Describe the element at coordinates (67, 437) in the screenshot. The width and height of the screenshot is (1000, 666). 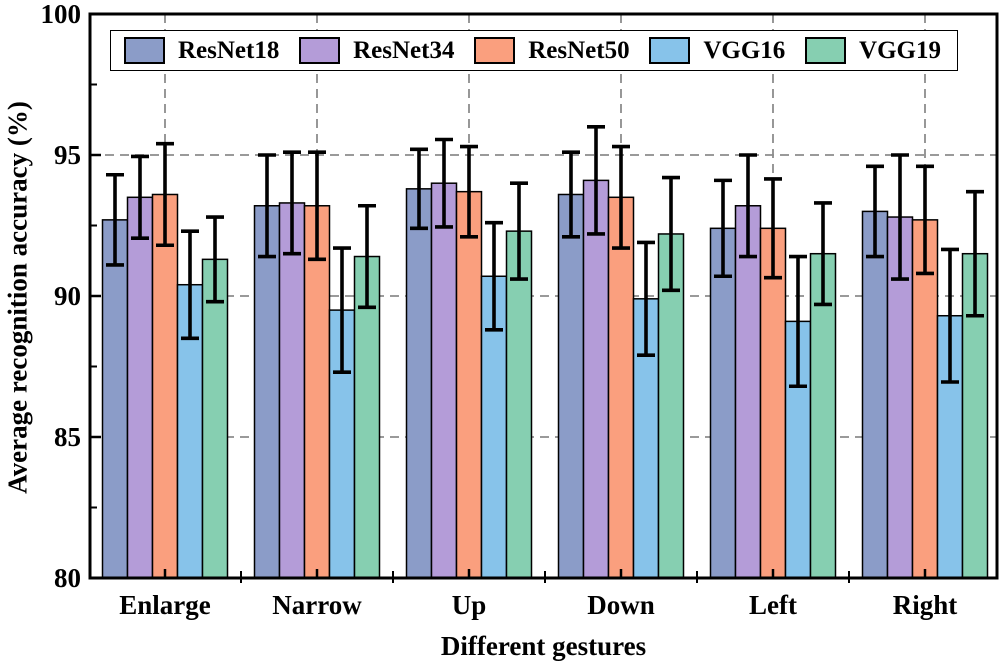
I see `y-tick-label: 85` at that location.